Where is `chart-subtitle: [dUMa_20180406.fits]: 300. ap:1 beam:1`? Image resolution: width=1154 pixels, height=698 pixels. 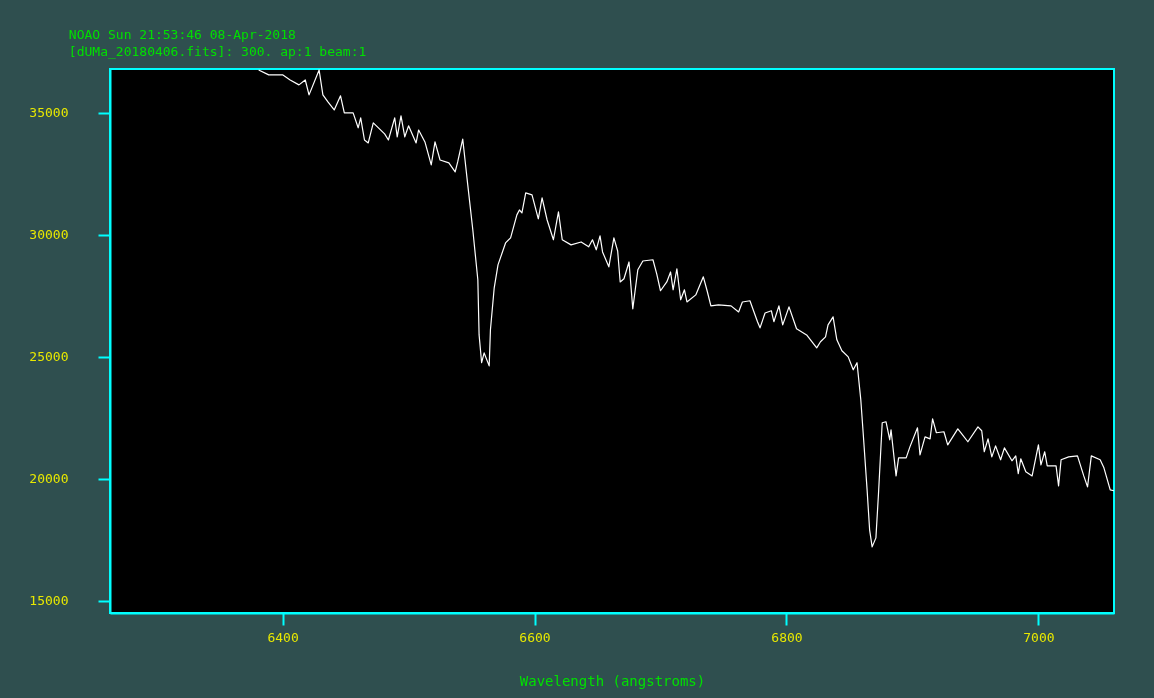
chart-subtitle: [dUMa_20180406.fits]: 300. ap:1 beam:1 is located at coordinates (217, 51).